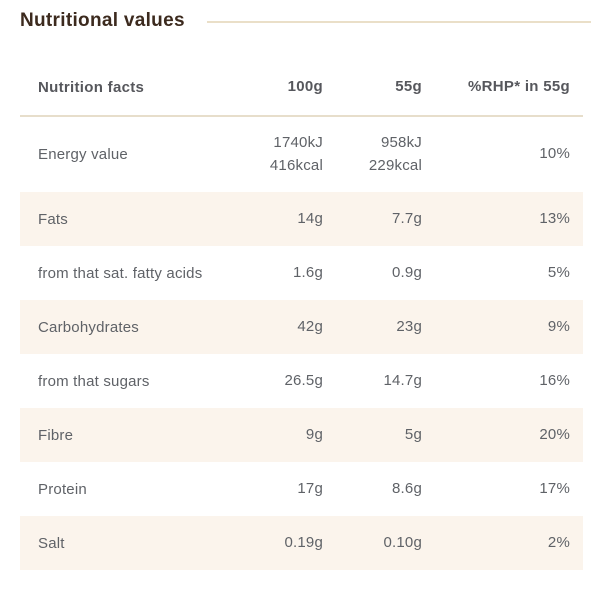 The width and height of the screenshot is (602, 589). I want to click on table-row: from that sugars 26.5g 14.7g 16%, so click(301, 381).